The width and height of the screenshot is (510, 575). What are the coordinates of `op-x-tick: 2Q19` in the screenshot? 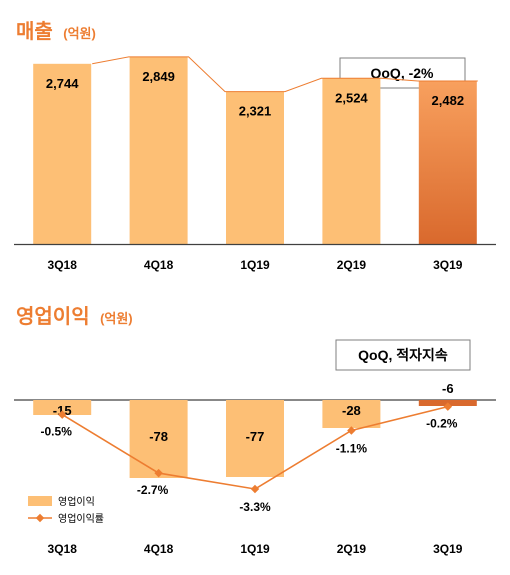 It's located at (352, 549).